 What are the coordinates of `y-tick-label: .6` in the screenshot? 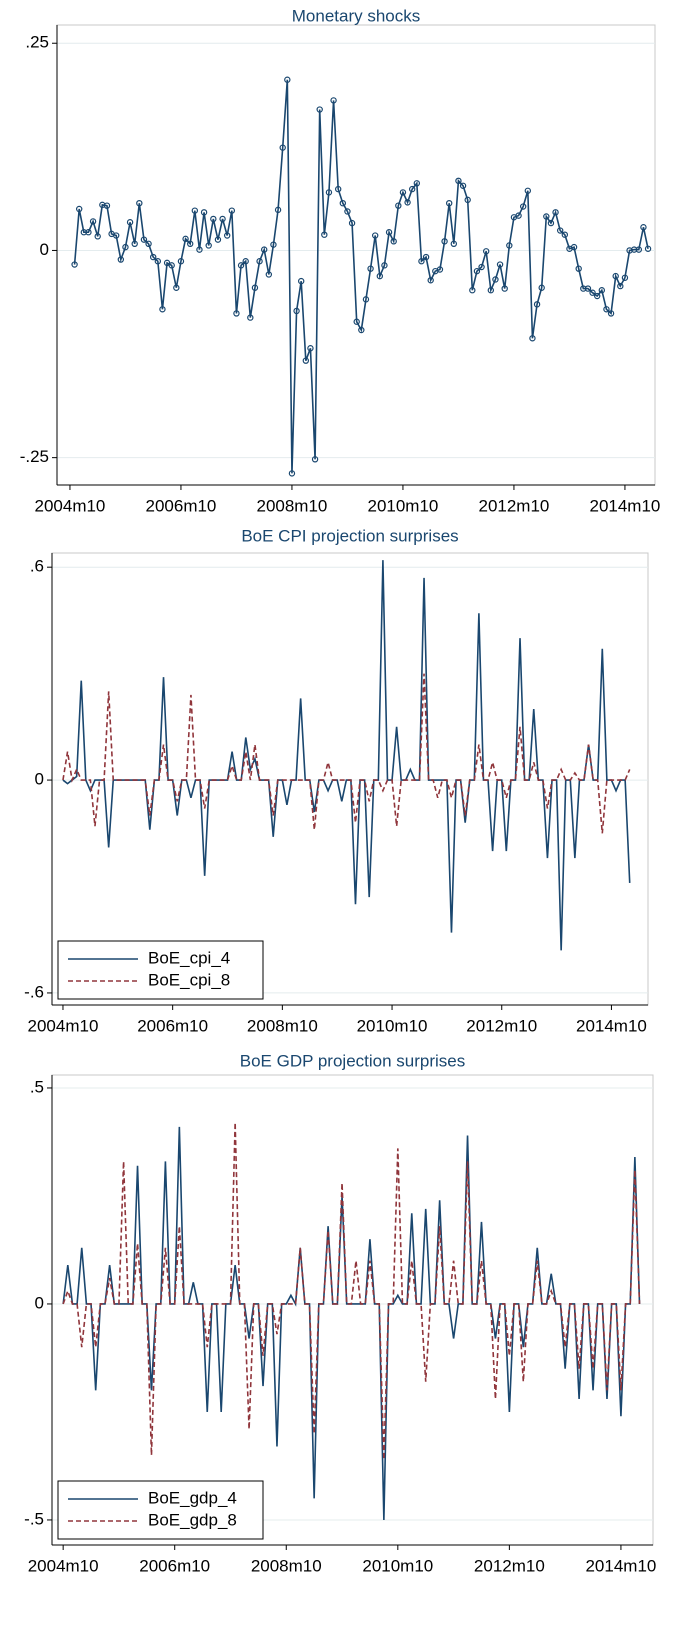 It's located at (37, 566).